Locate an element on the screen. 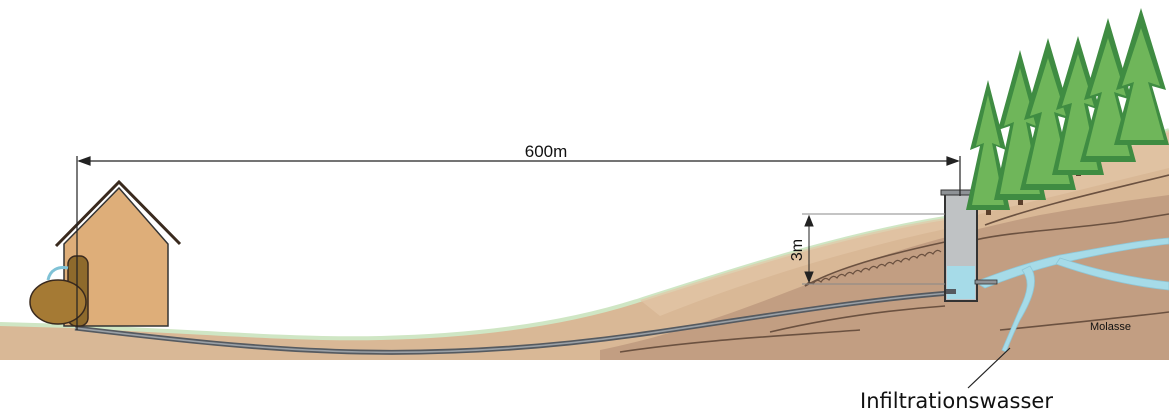 The height and width of the screenshot is (413, 1169). infiltration-pointer is located at coordinates (989, 368).